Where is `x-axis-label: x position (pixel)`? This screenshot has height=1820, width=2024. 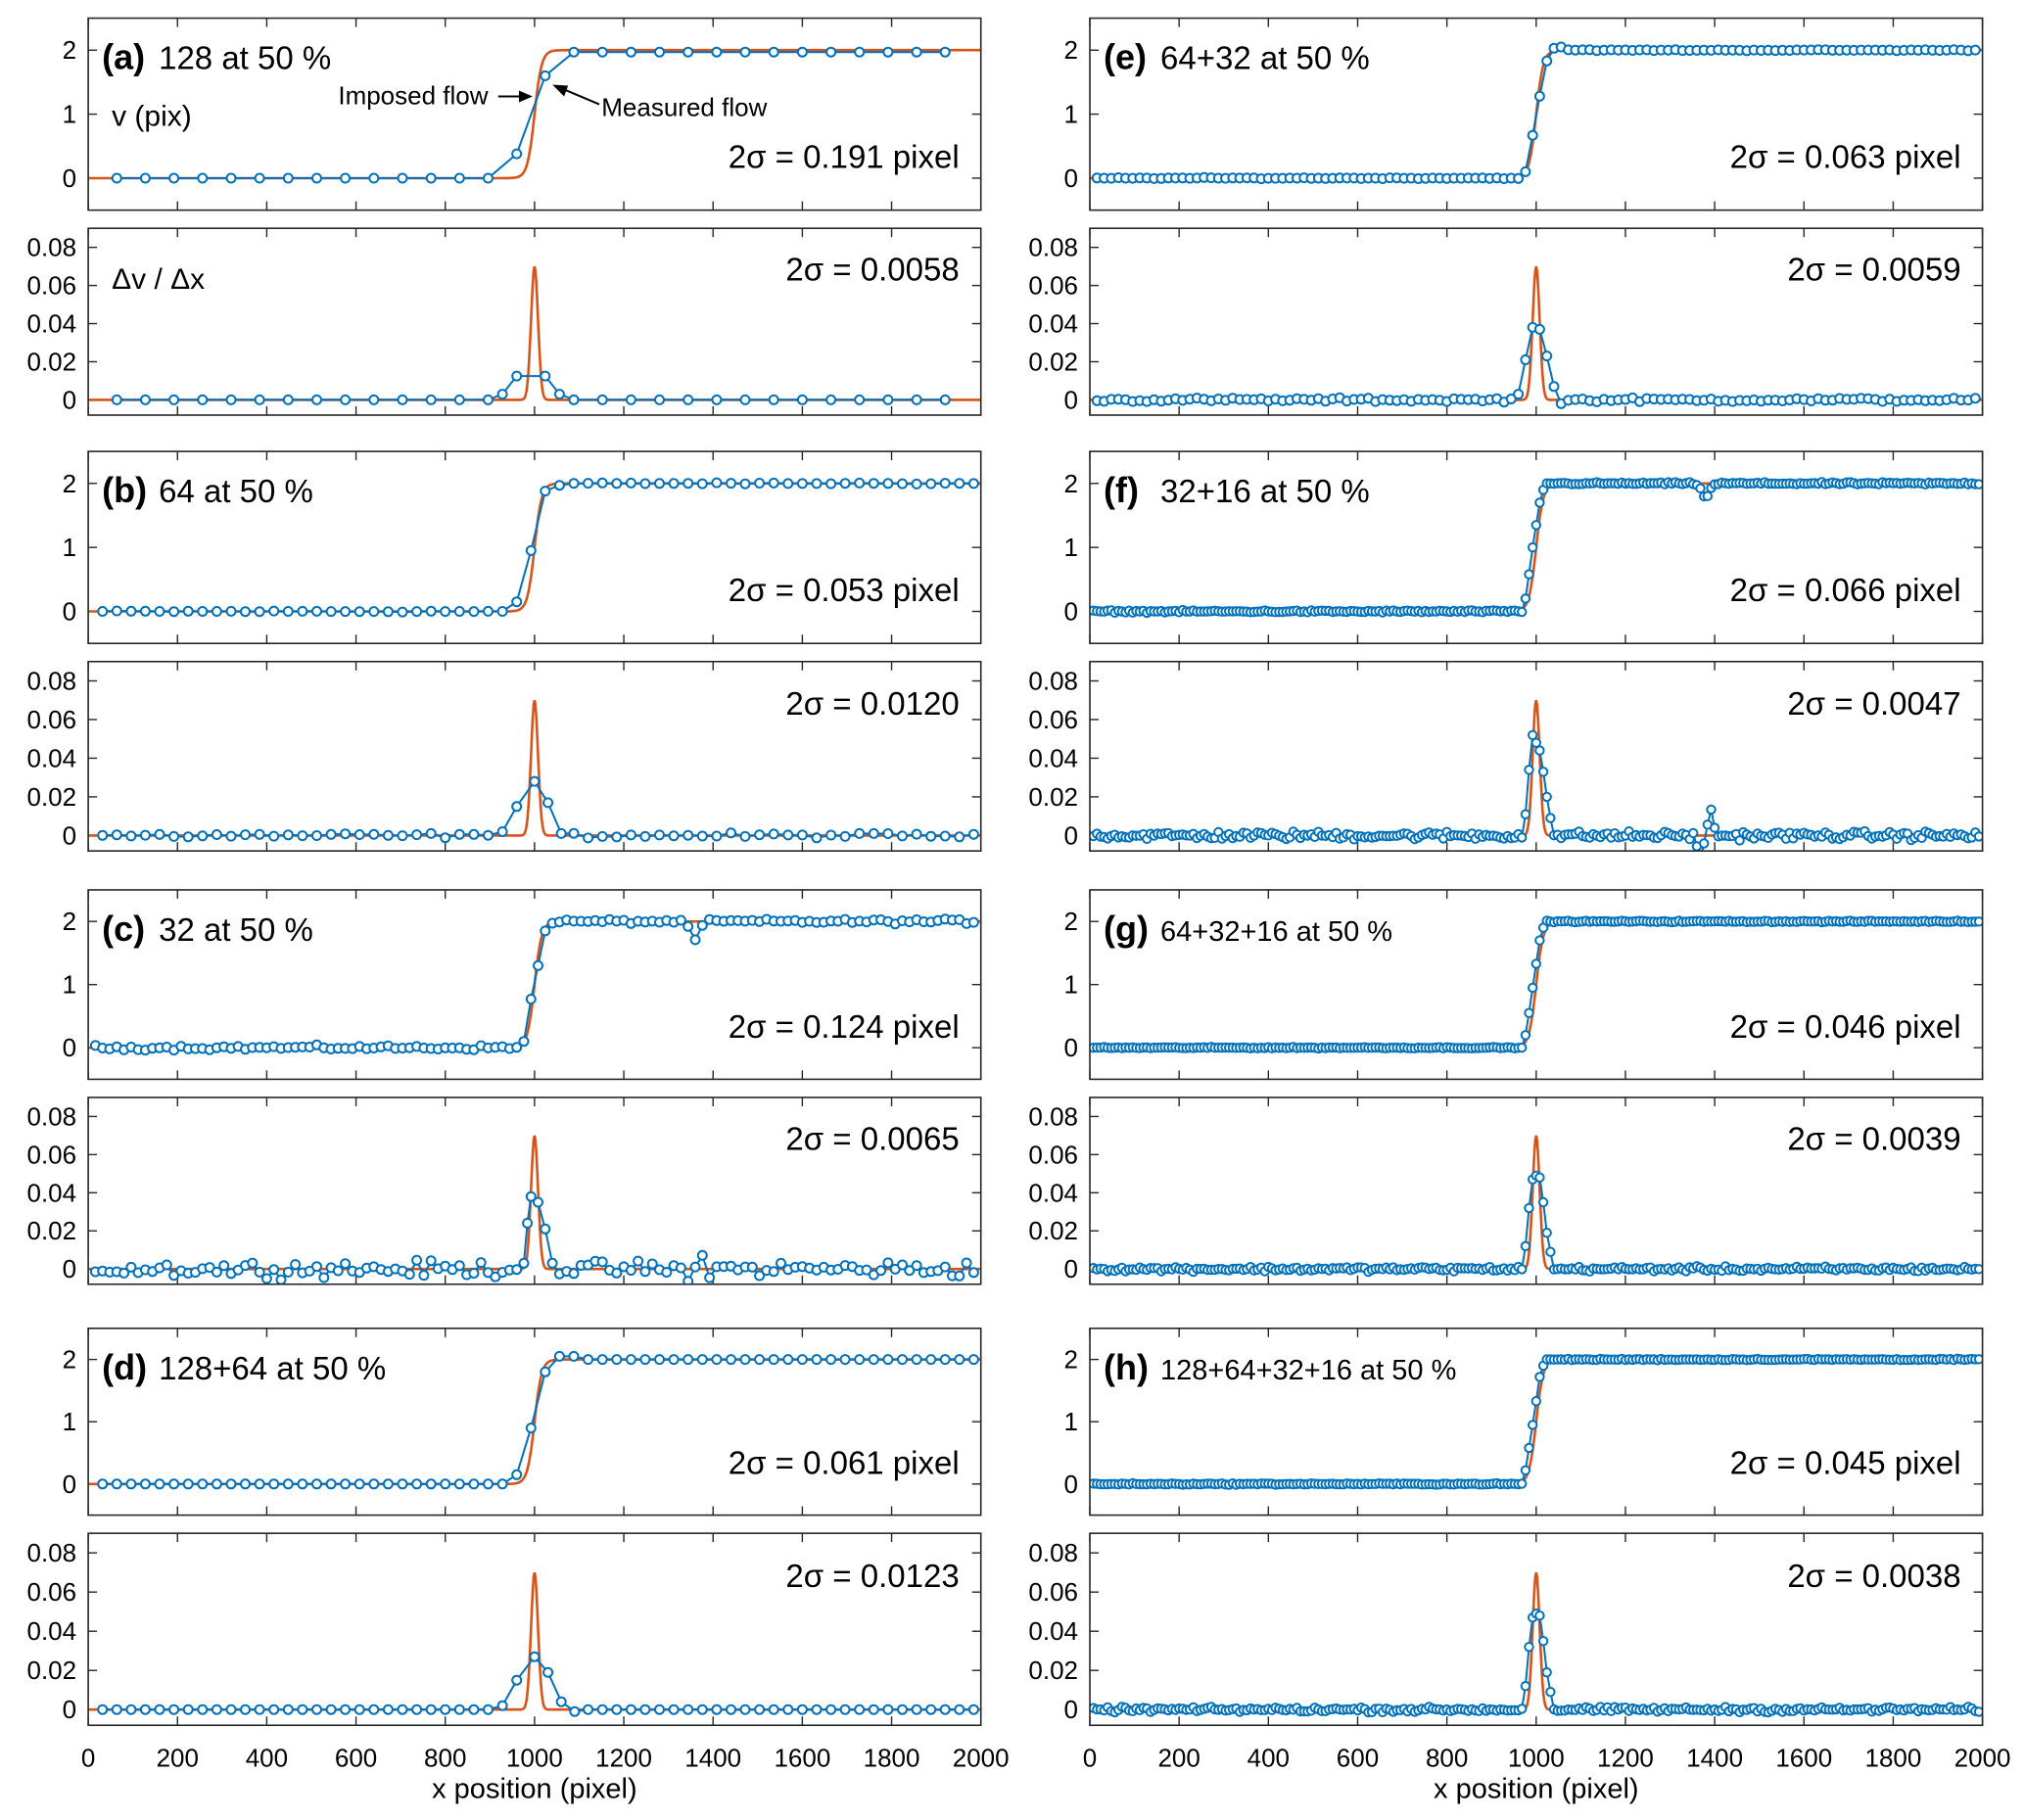
x-axis-label: x position (pixel) is located at coordinates (534, 1789).